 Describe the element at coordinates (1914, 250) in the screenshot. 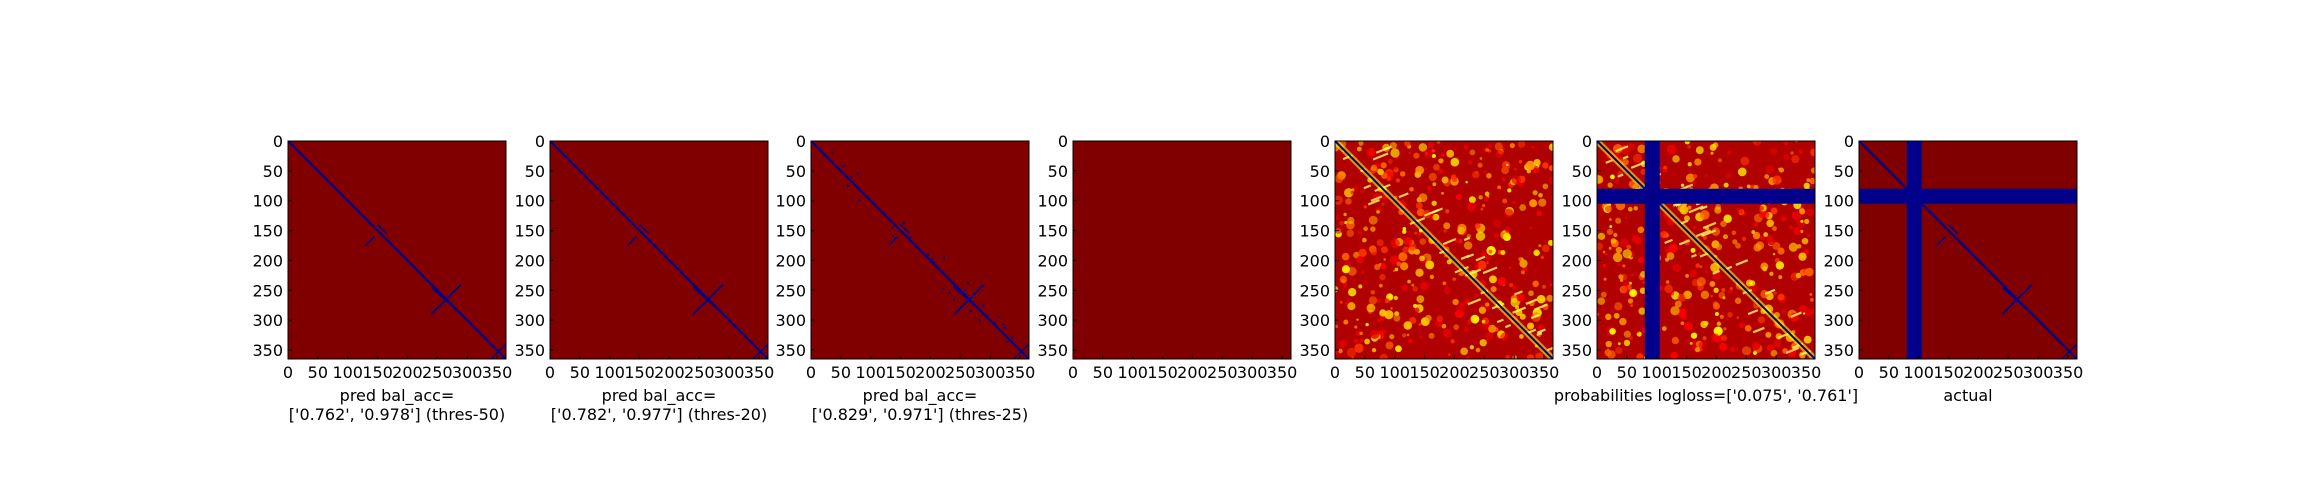

I see `masked-band-vertical` at that location.